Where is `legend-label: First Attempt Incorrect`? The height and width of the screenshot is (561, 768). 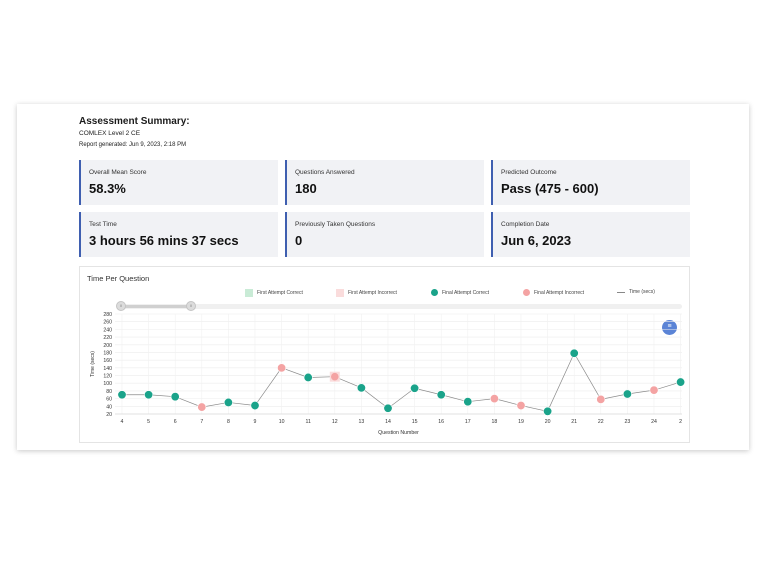
legend-label: First Attempt Incorrect is located at coordinates (372, 293).